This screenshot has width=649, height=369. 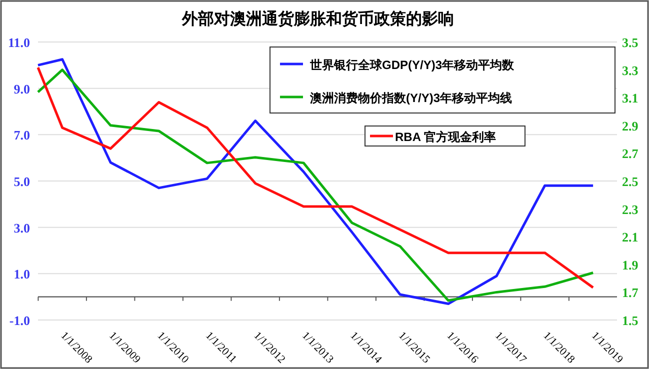 What do you see at coordinates (630, 209) in the screenshot?
I see `y2-tick-label: 2.3` at bounding box center [630, 209].